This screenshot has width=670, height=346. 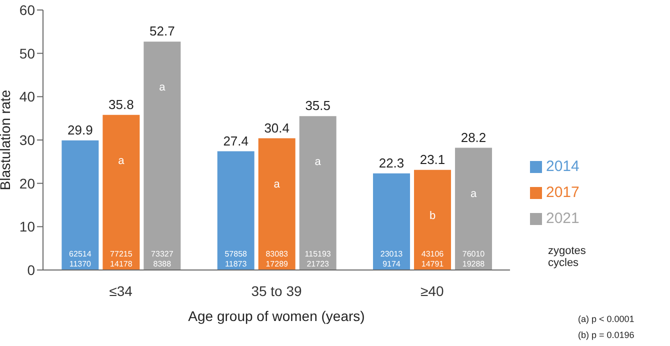 What do you see at coordinates (121, 254) in the screenshot?
I see `annotation: 77215` at bounding box center [121, 254].